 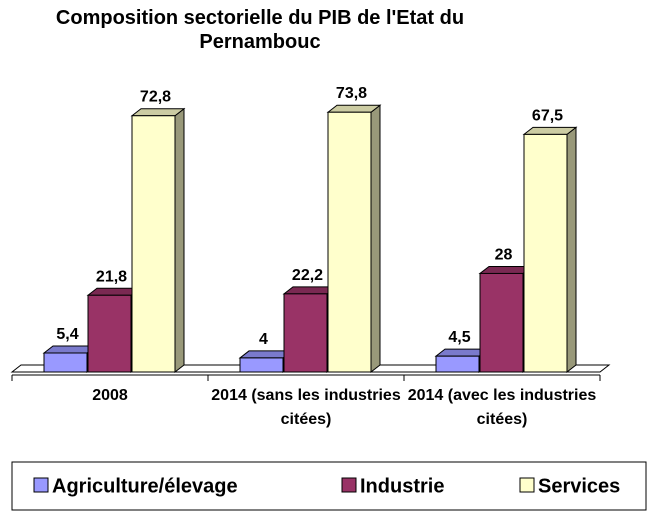 What do you see at coordinates (306, 407) in the screenshot?
I see `x-tick-label: 2014 (sans les industries citées)` at bounding box center [306, 407].